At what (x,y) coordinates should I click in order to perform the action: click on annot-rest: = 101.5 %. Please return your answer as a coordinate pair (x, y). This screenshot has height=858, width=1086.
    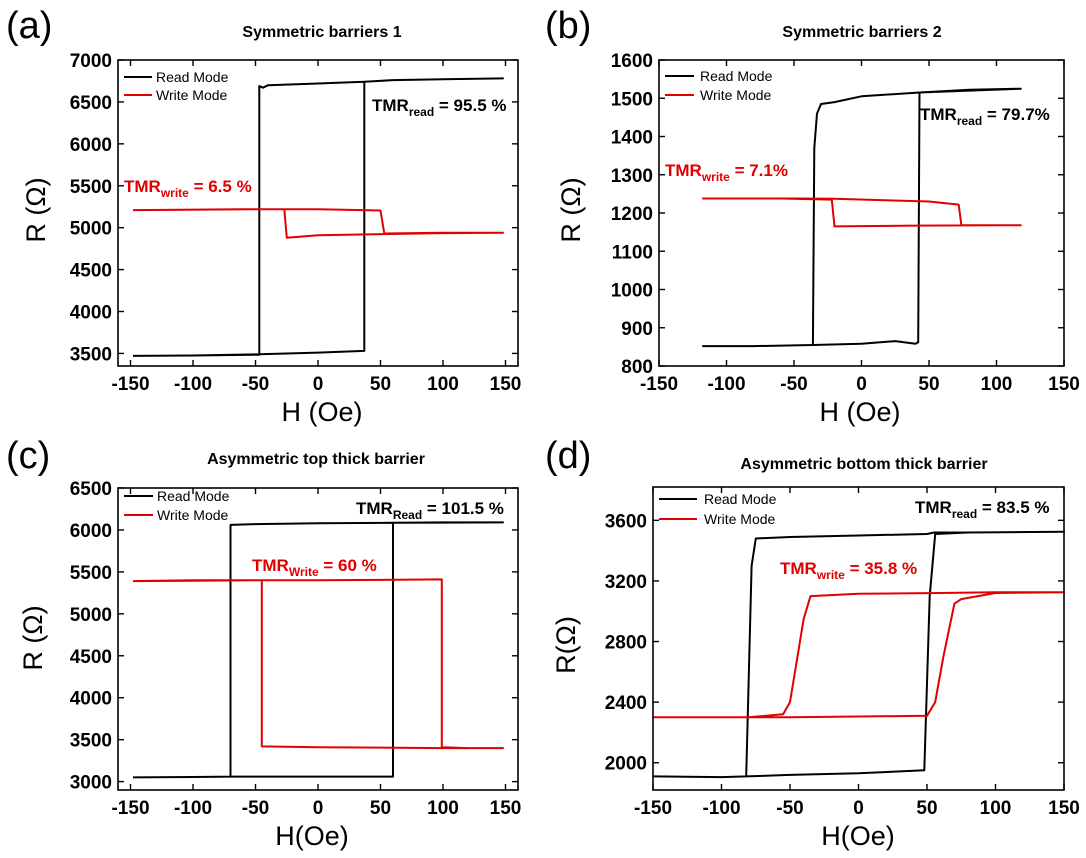
    Looking at the image, I should click on (463, 508).